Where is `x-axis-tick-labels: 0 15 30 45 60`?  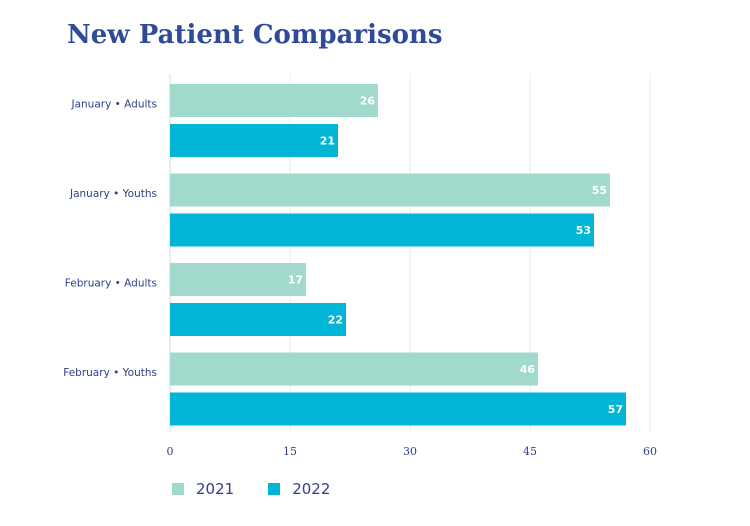
x-axis-tick-labels: 0 15 30 45 60 is located at coordinates (412, 451).